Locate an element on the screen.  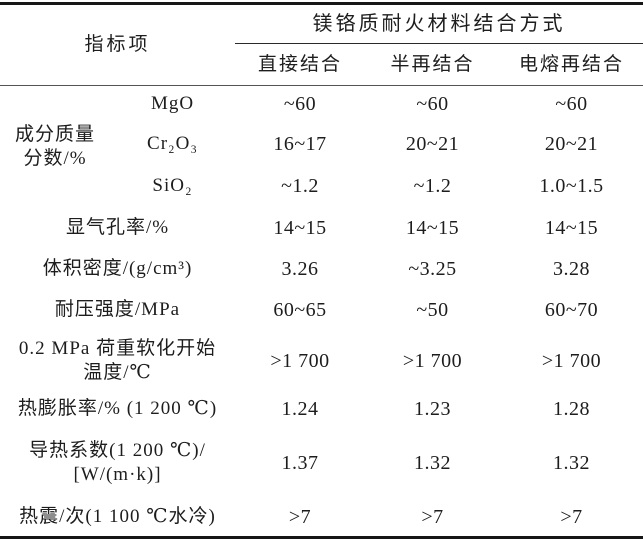
row-label-line1: 0.2 MPa 荷重软化开始 is located at coordinates (117, 348).